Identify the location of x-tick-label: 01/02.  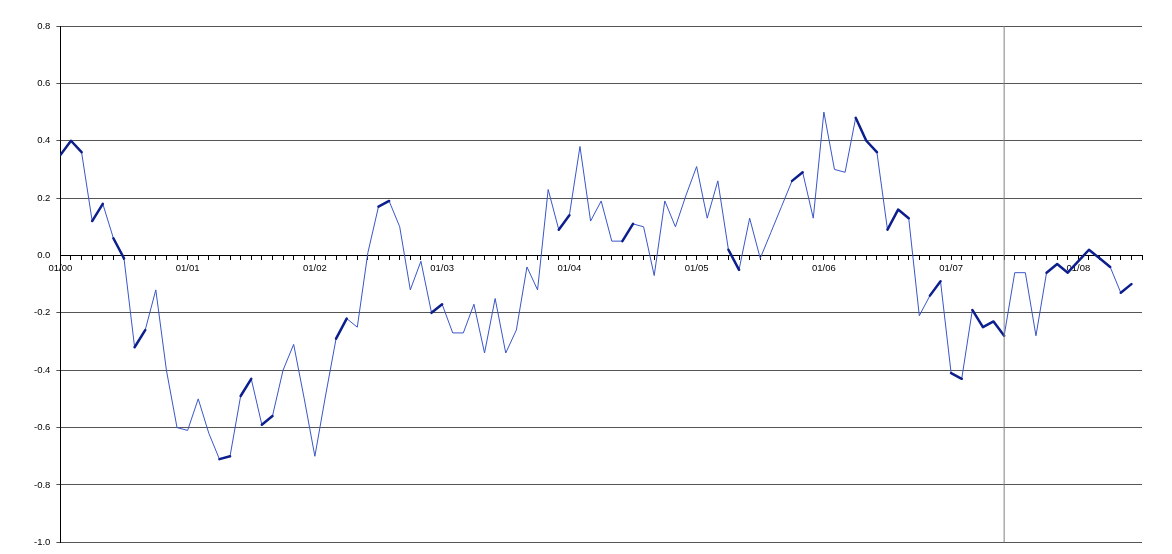
(314, 267).